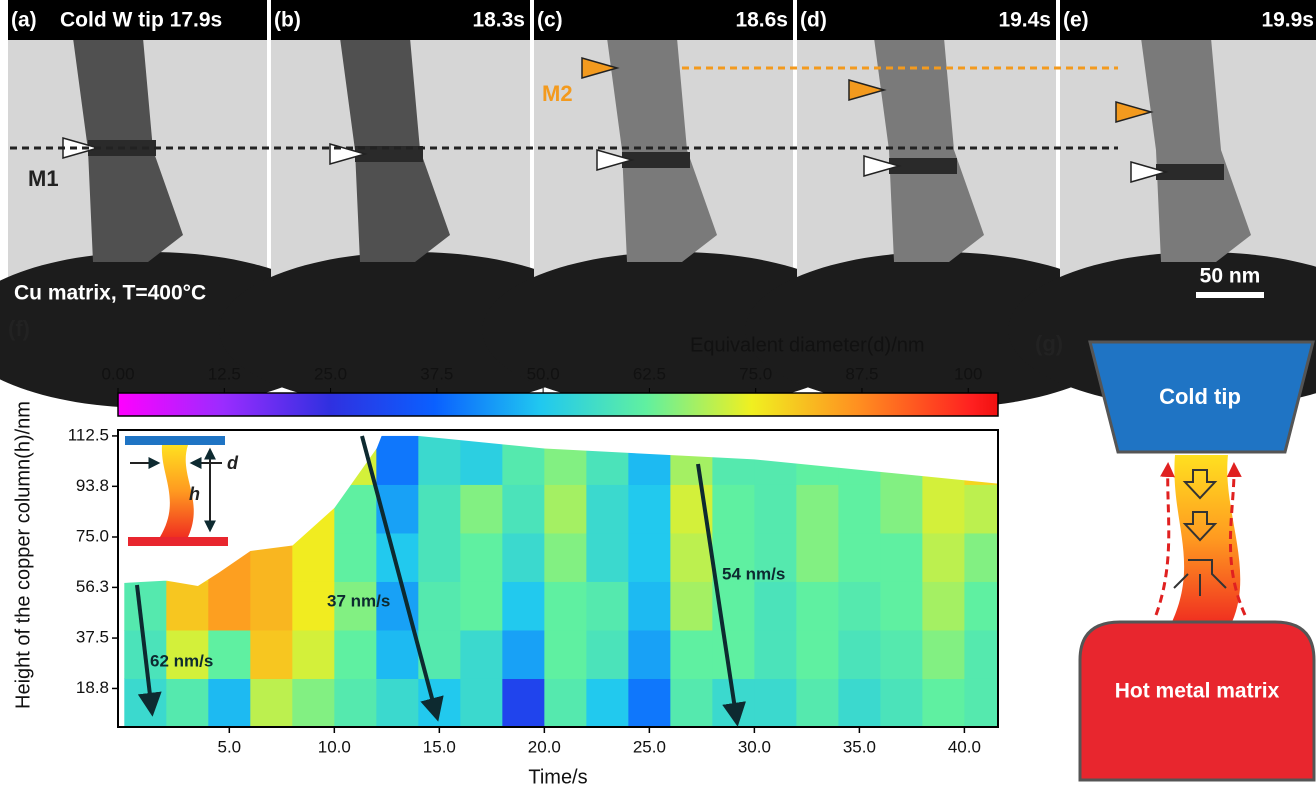 The image size is (1316, 791). What do you see at coordinates (330, 373) in the screenshot?
I see `colorbar-tick-label: 25.0` at bounding box center [330, 373].